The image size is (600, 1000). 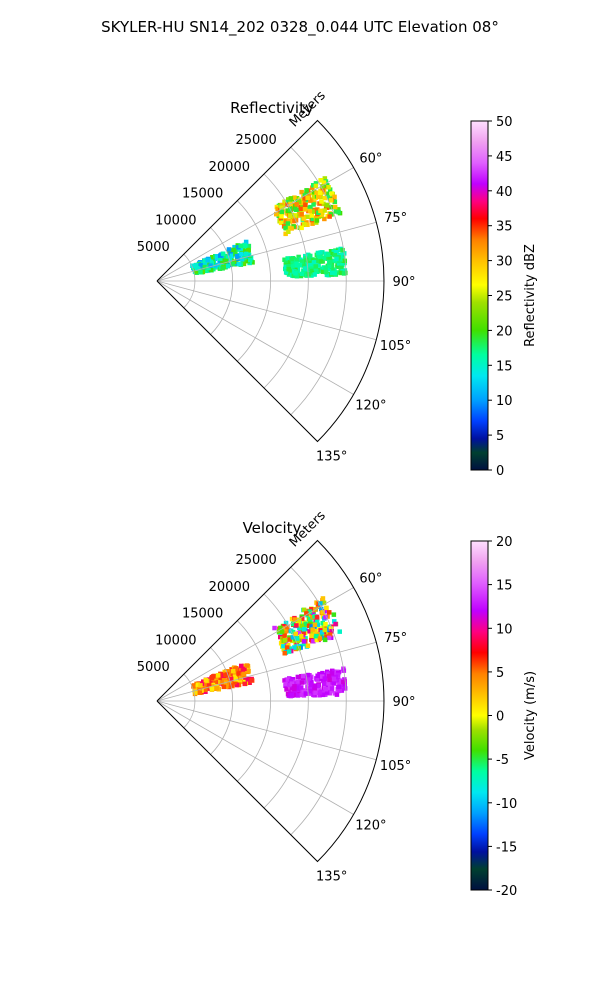 I want to click on colorbar-tick-label: -10, so click(x=506, y=804).